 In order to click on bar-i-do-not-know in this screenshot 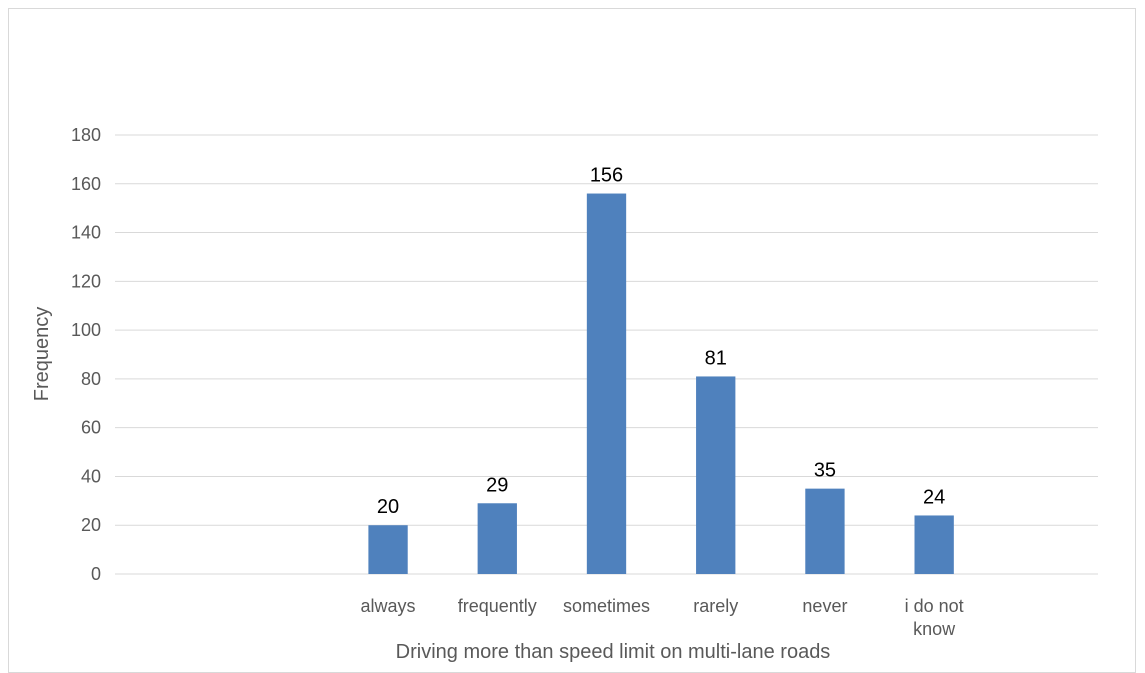, I will do `click(934, 544)`.